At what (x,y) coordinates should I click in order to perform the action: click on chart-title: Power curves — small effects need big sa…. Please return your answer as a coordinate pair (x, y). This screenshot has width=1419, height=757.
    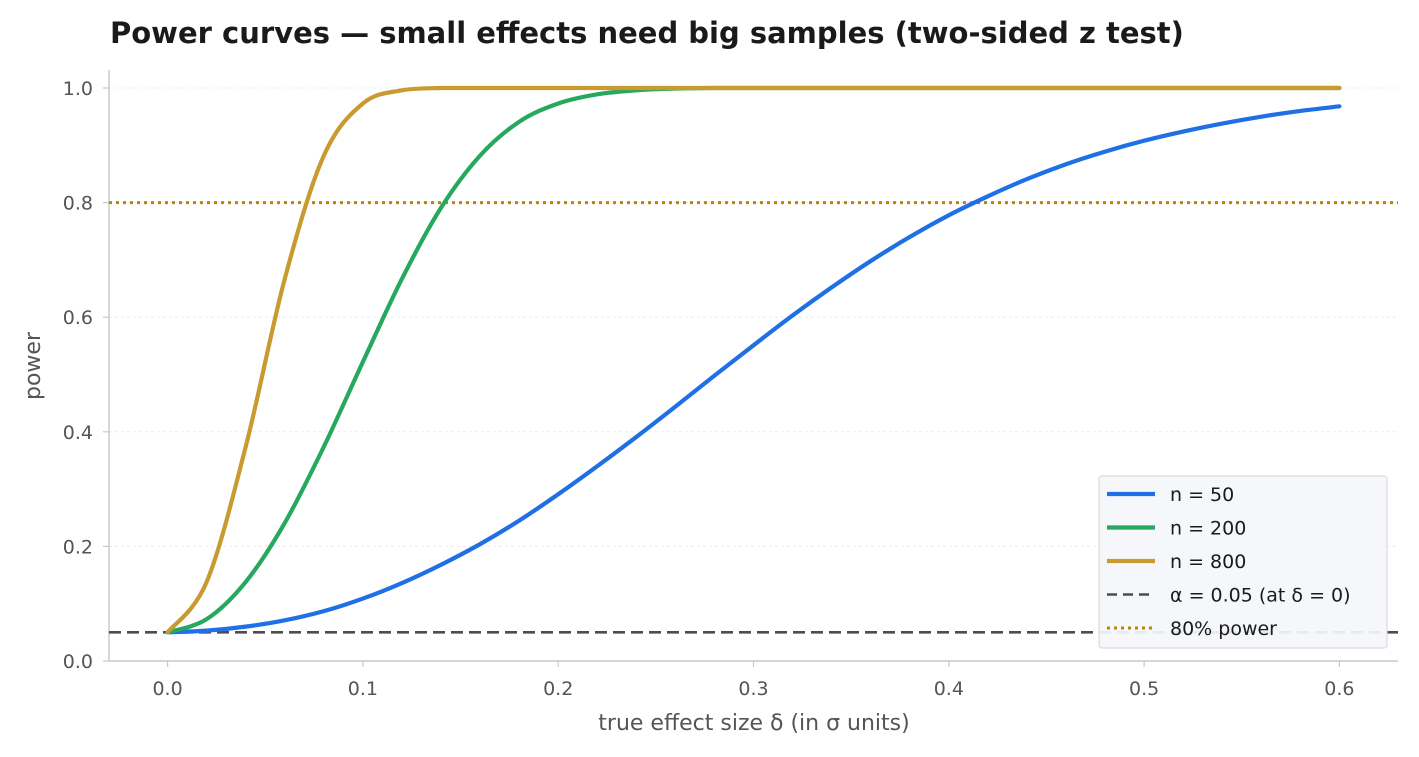
    Looking at the image, I should click on (647, 33).